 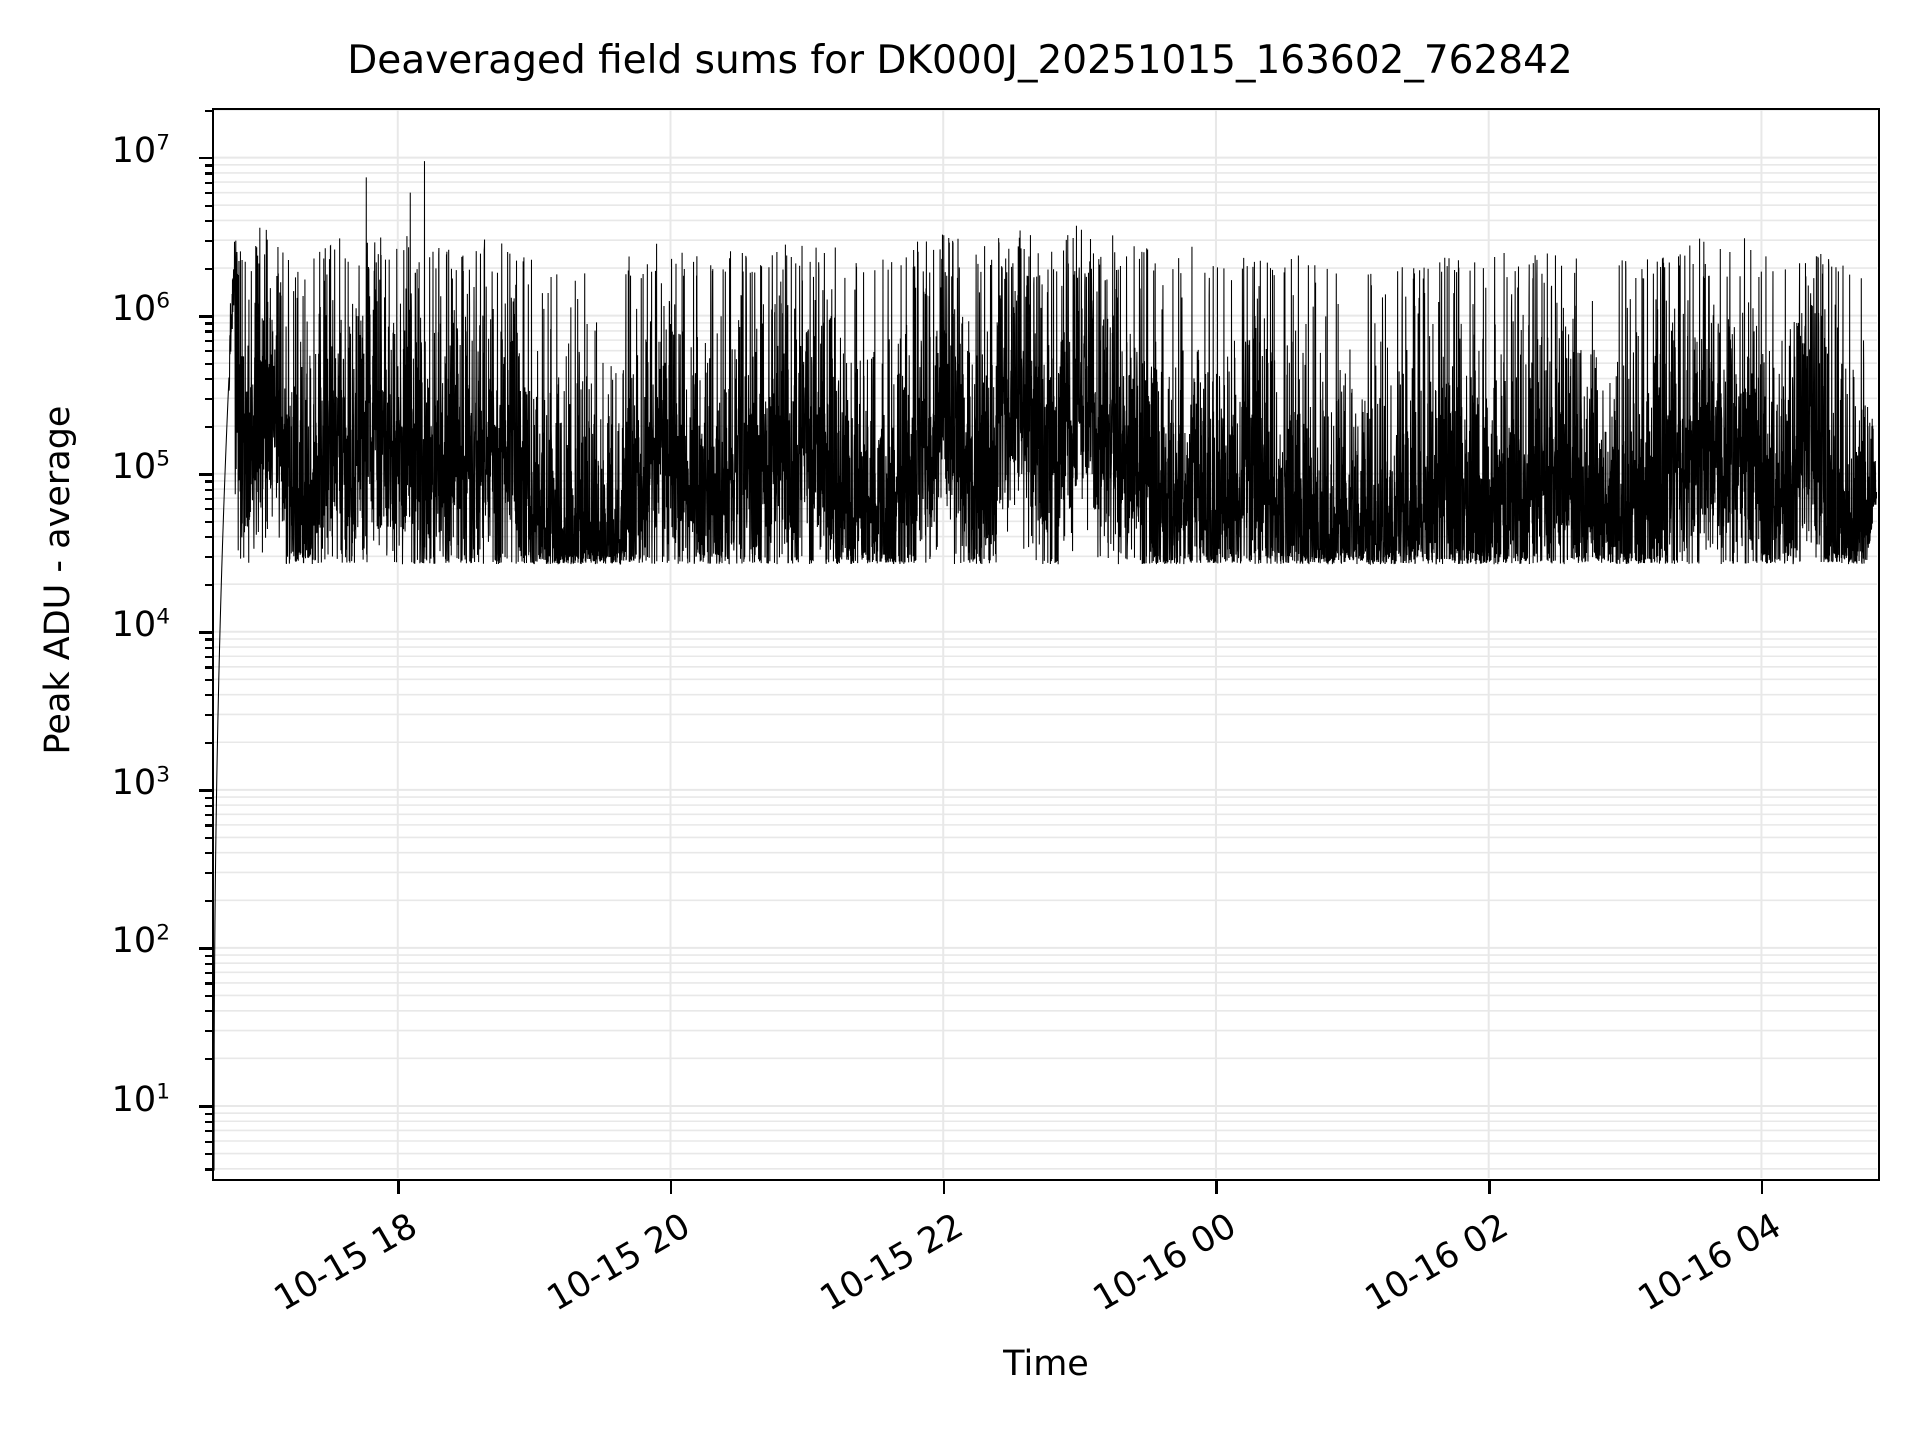 I want to click on x-tick-label: 10-15 18, so click(x=346, y=1263).